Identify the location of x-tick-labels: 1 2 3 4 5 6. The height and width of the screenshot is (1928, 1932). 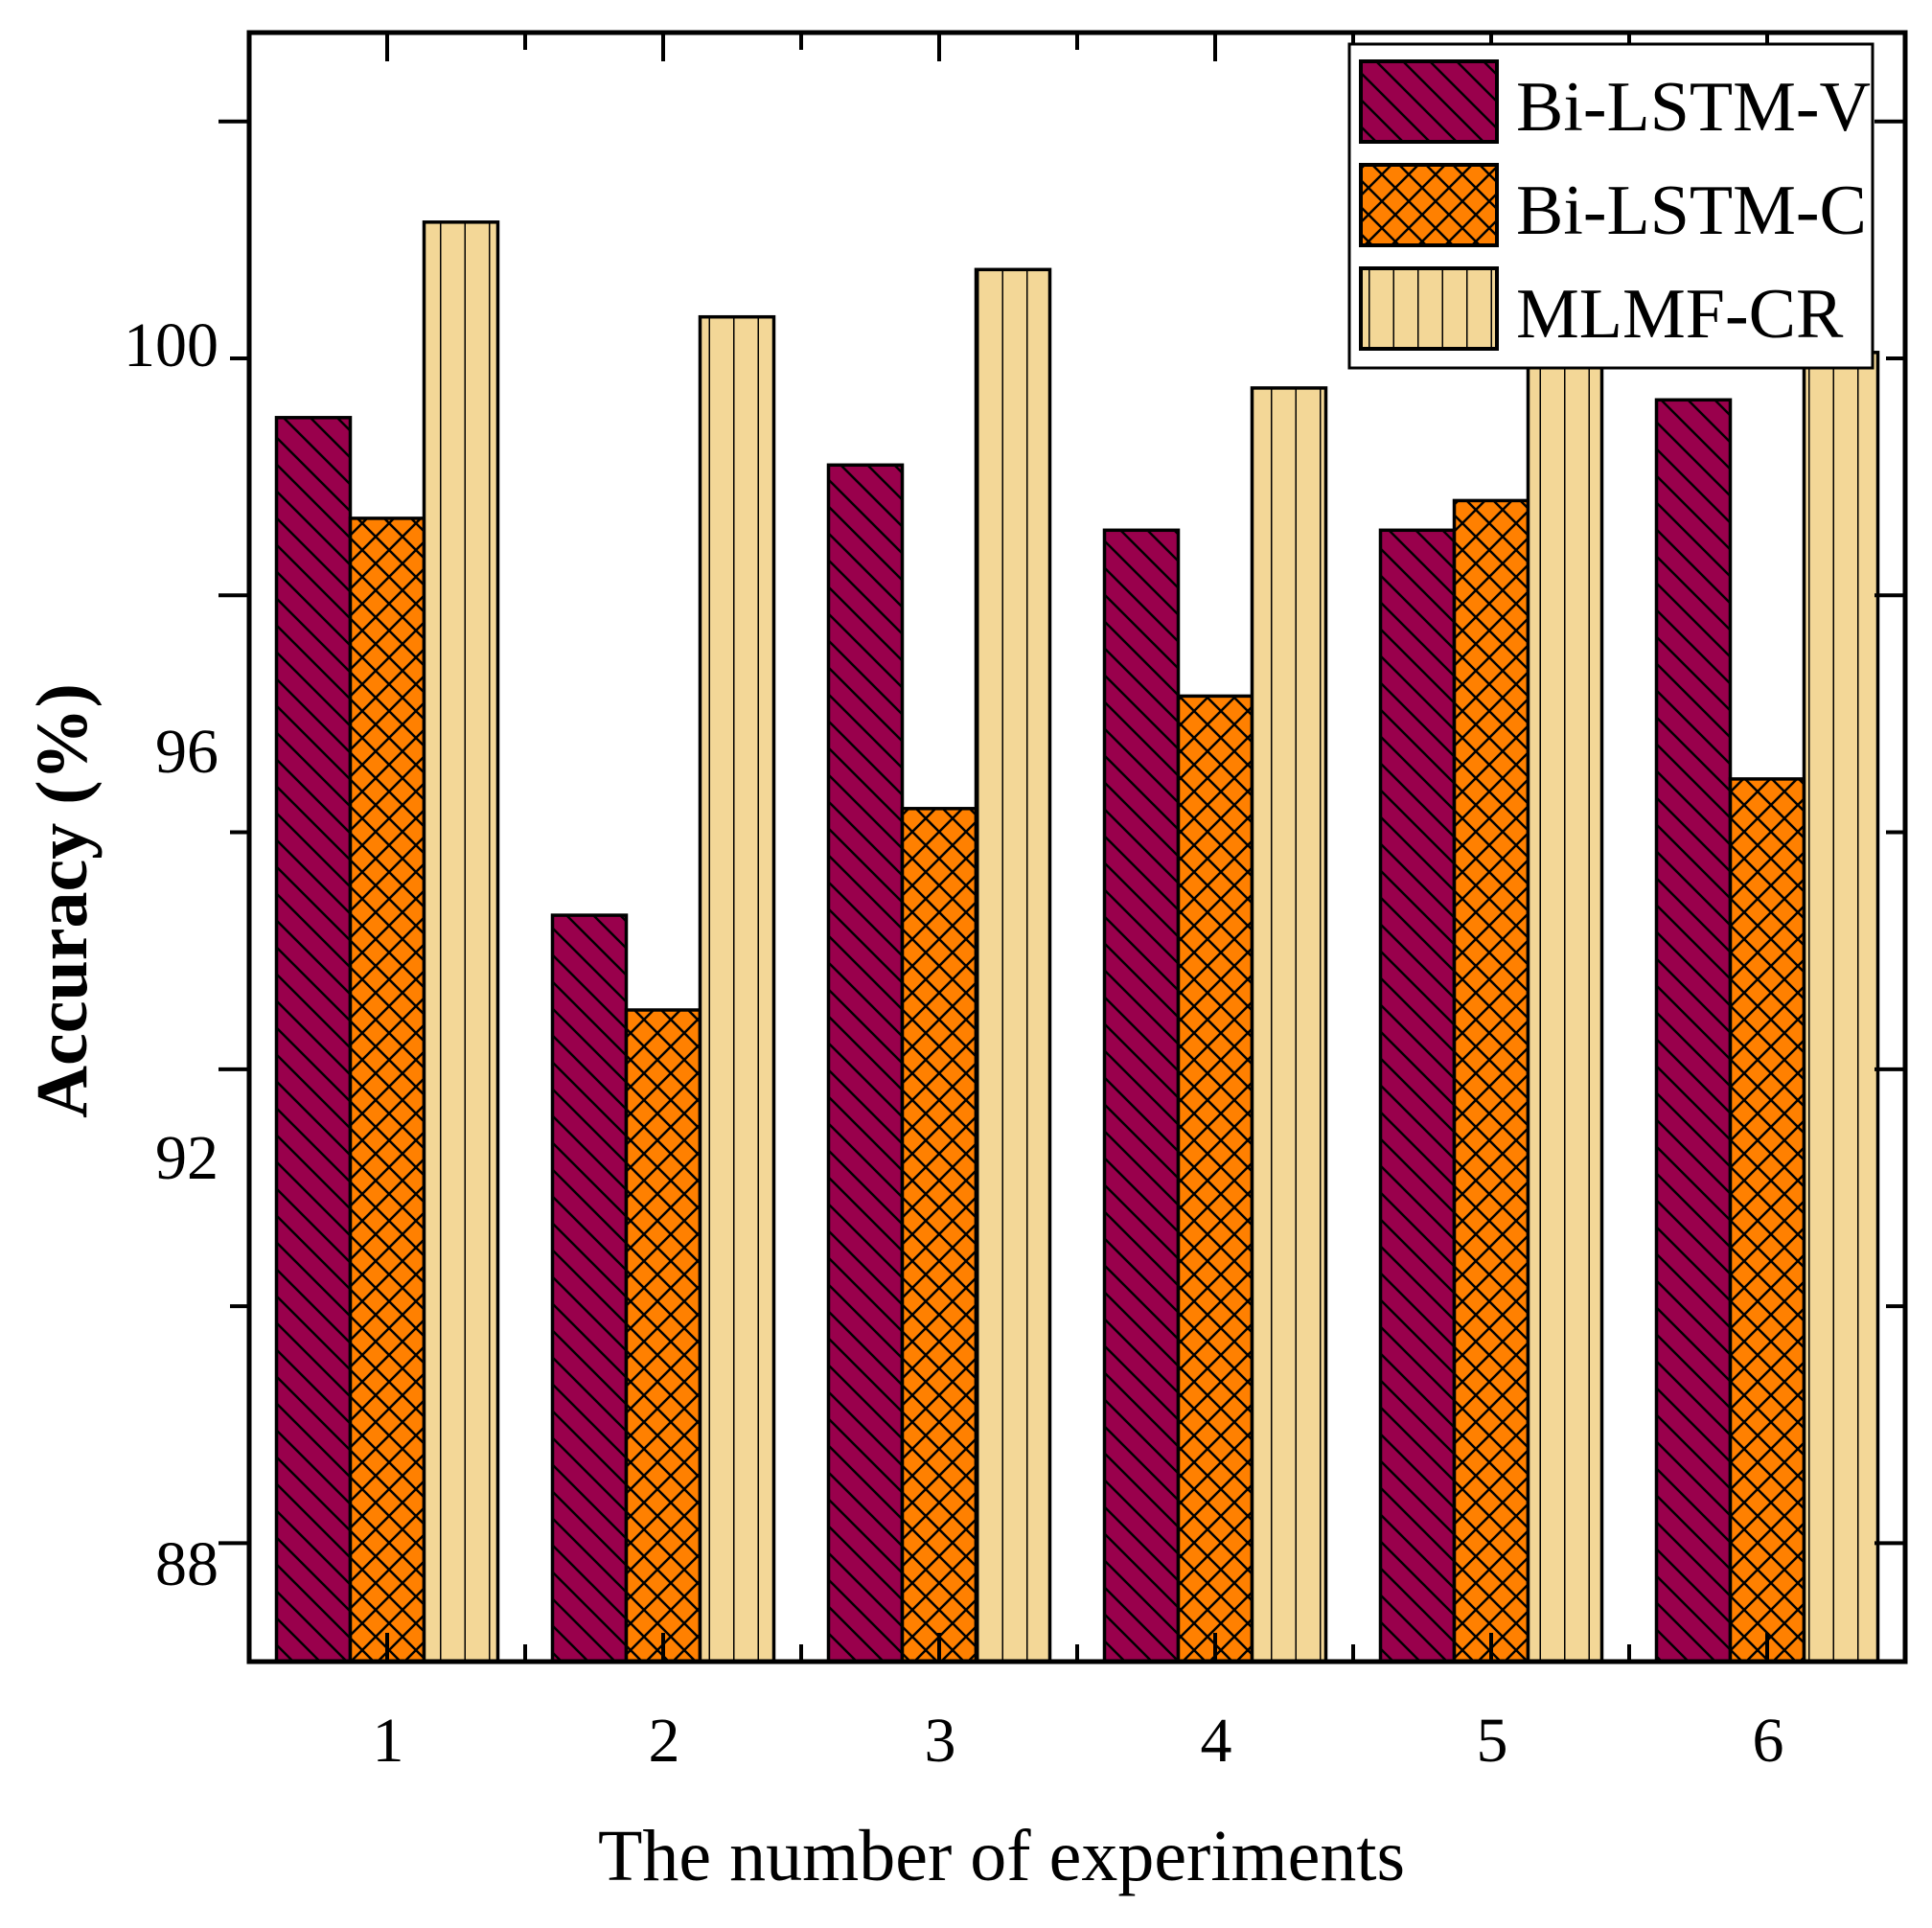
(1078, 1741).